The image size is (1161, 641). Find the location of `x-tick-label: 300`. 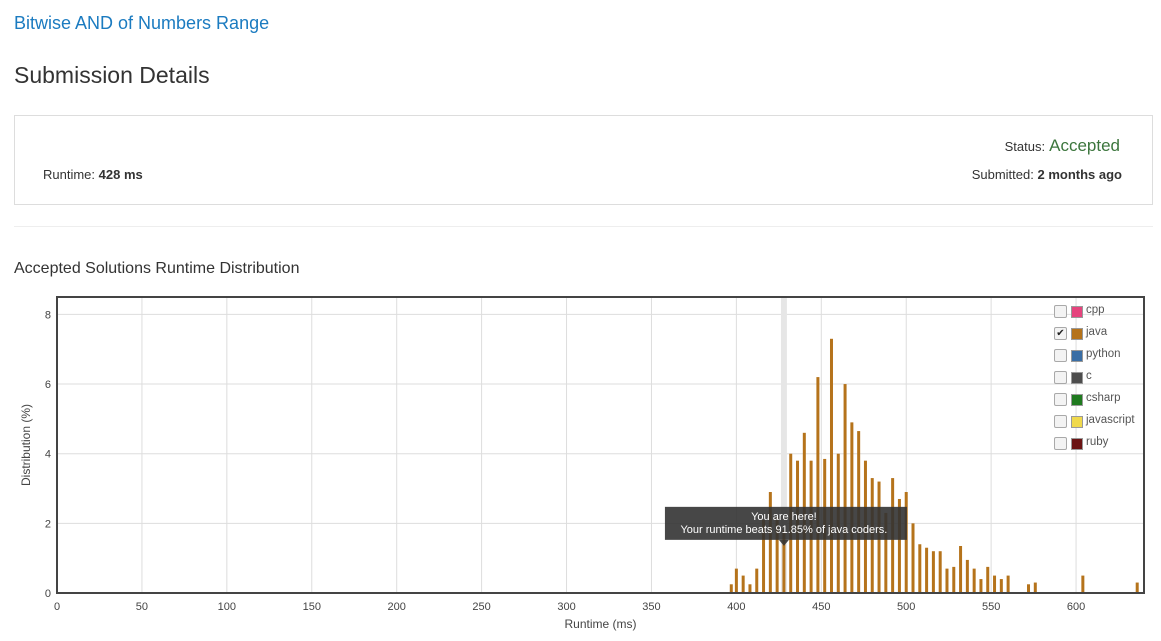

x-tick-label: 300 is located at coordinates (566, 607).